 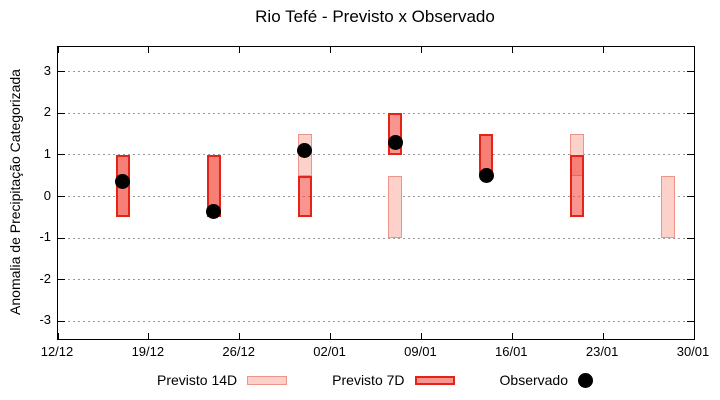 What do you see at coordinates (45, 278) in the screenshot?
I see `y-tick-label: -2` at bounding box center [45, 278].